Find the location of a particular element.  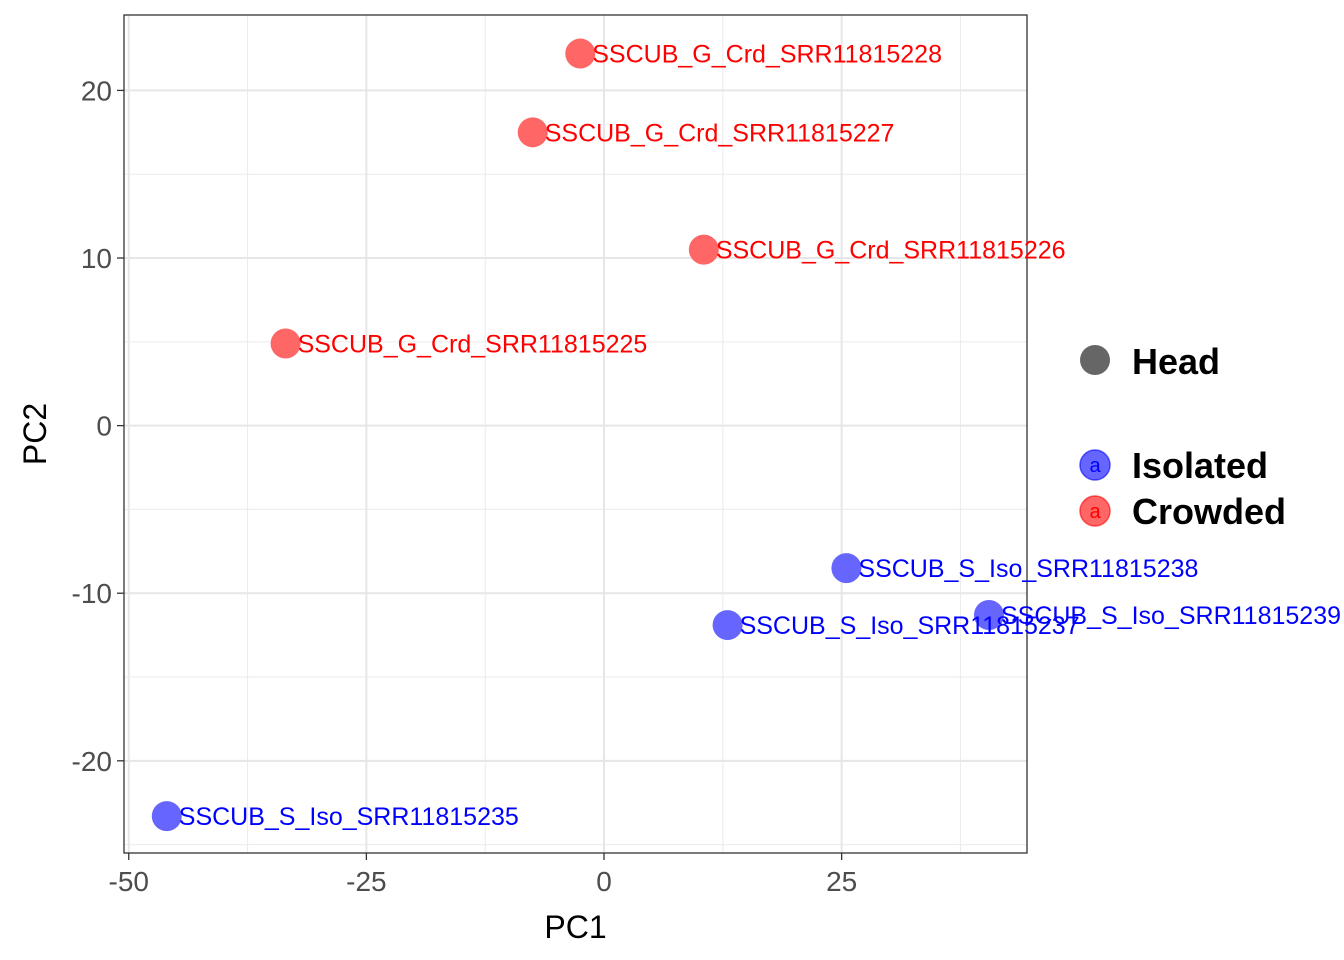

x-tick-label: -25 is located at coordinates (366, 881).